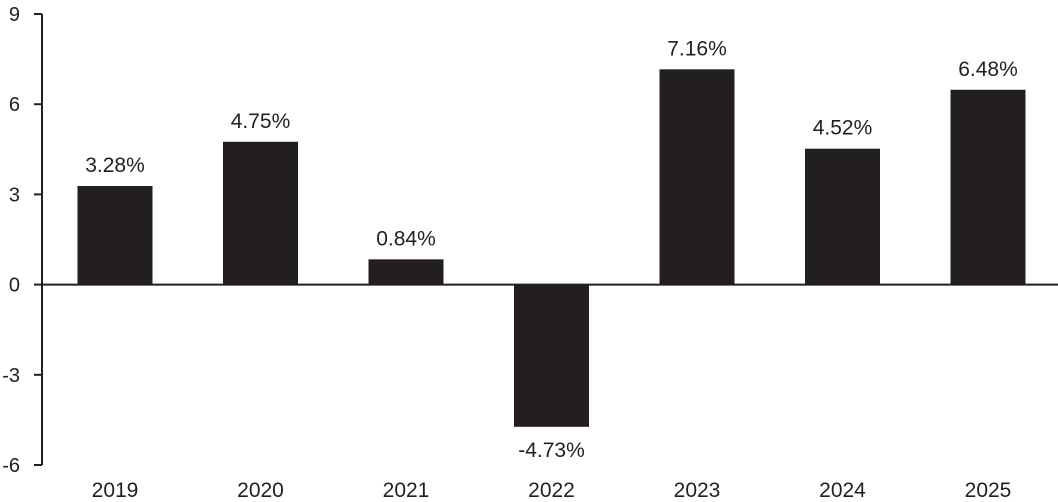  What do you see at coordinates (988, 69) in the screenshot?
I see `data-label-2025: 6.48%` at bounding box center [988, 69].